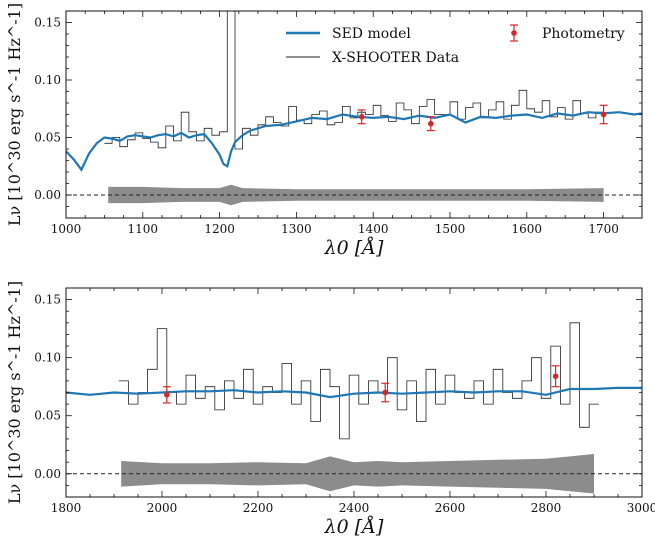  I want to click on x-tick-label: 1800, so click(66, 508).